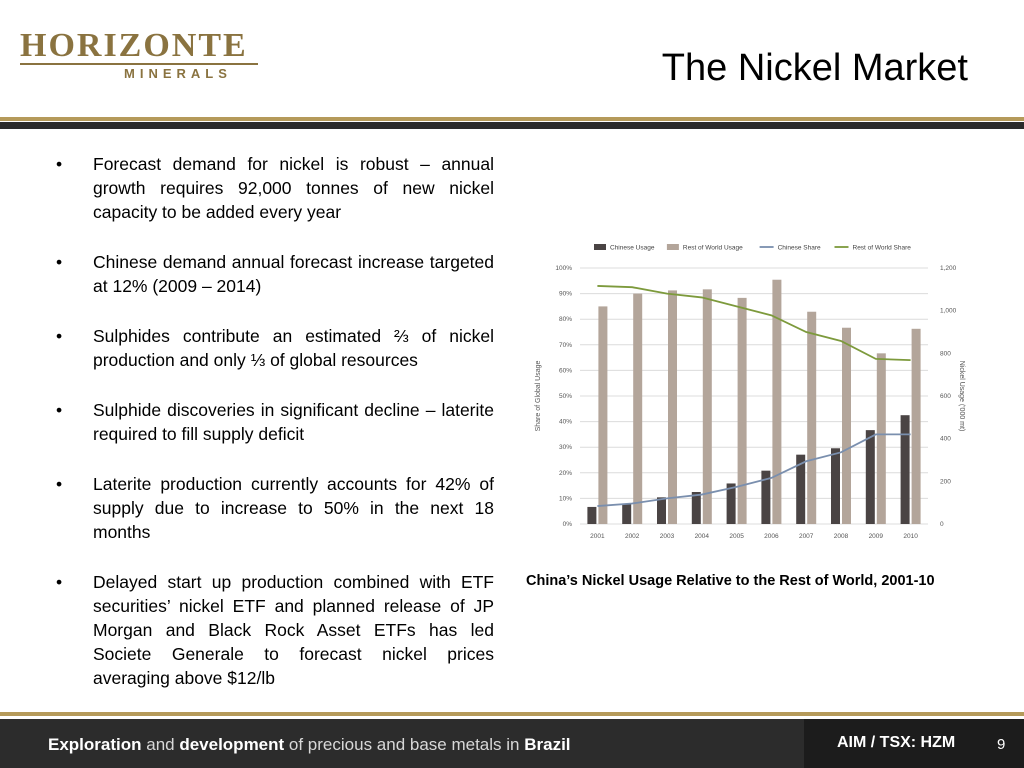 This screenshot has width=1024, height=768. What do you see at coordinates (404, 744) in the screenshot?
I see `tagline-segment: of precious and base metals in` at bounding box center [404, 744].